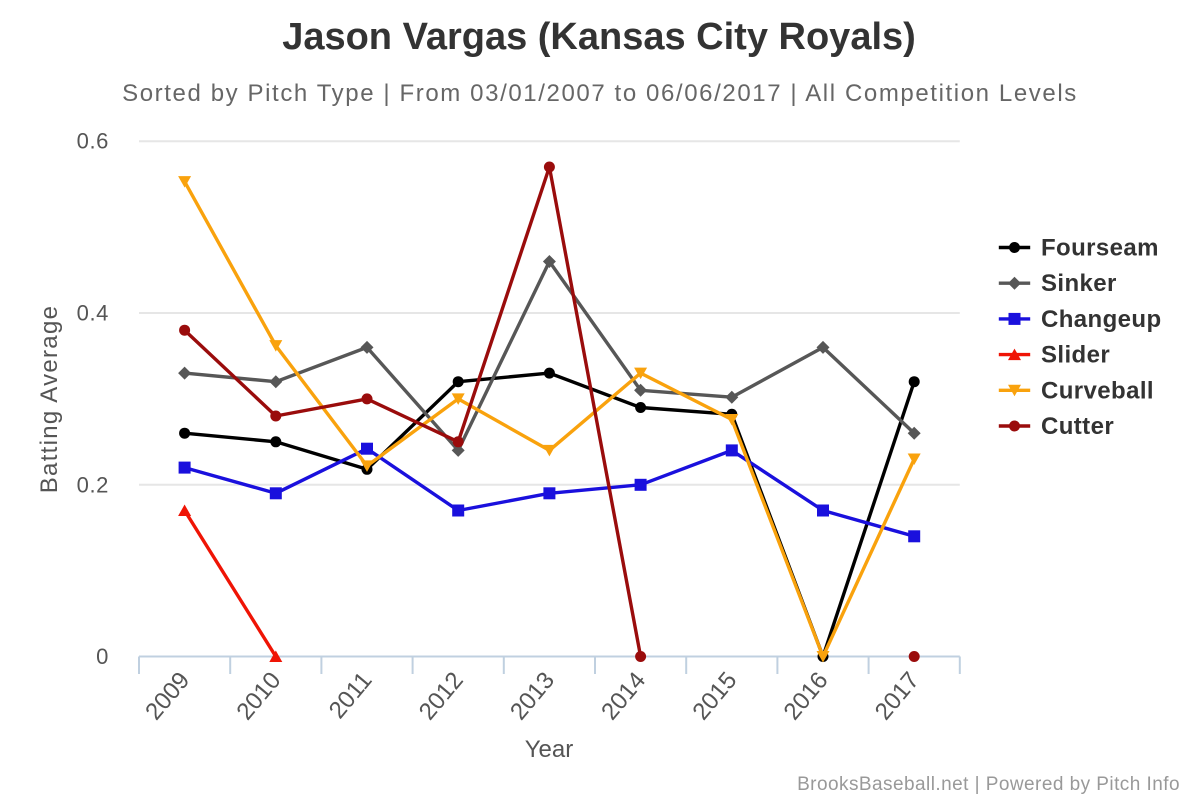  I want to click on svg-text:Jason Vargas (Kansas City Roya: Jason Vargas (Kansas City Royals), so click(599, 37).